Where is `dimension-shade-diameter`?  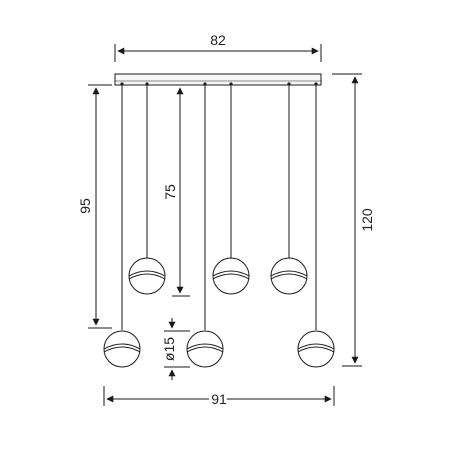 dimension-shade-diameter is located at coordinates (177, 349).